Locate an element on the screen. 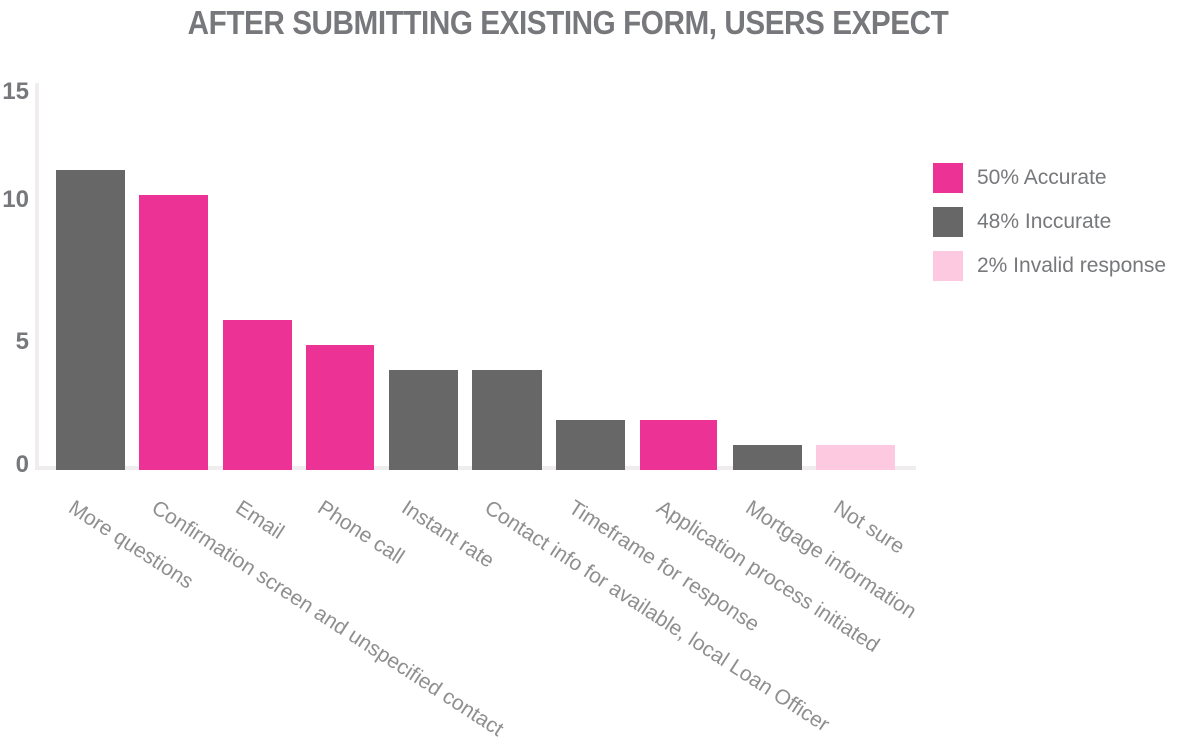 This screenshot has height=742, width=1177. bar-timeframe-for-response is located at coordinates (590, 445).